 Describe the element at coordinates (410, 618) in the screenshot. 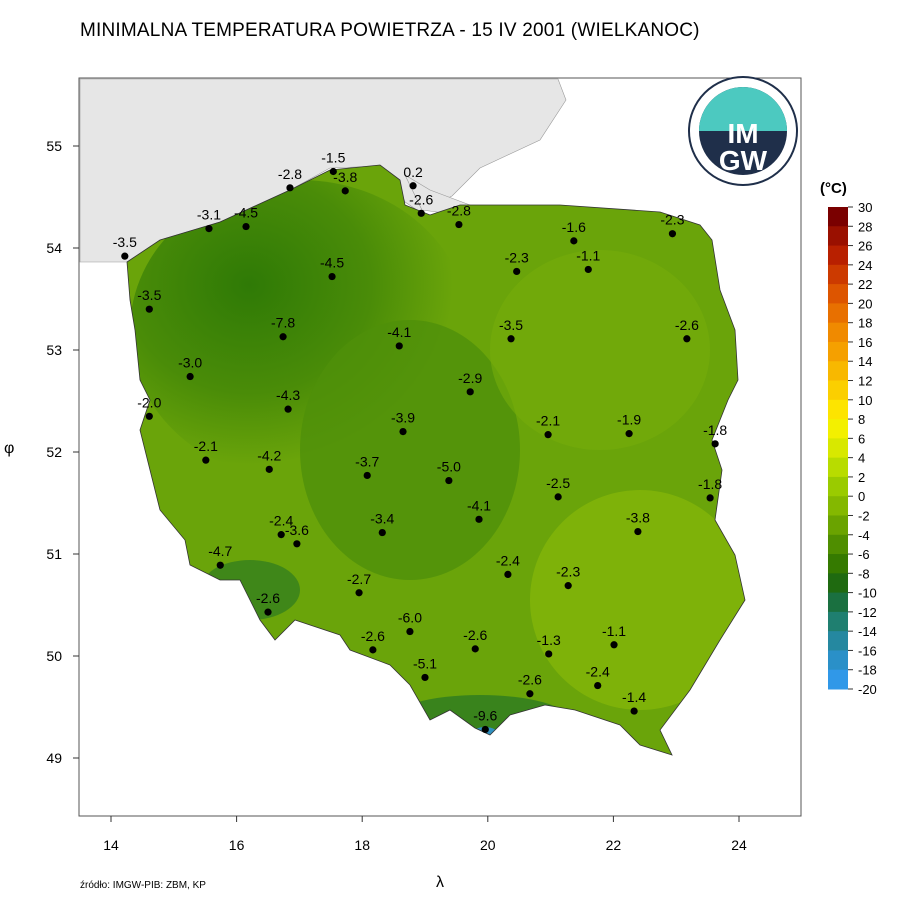

I see `station-value: -6.0` at that location.